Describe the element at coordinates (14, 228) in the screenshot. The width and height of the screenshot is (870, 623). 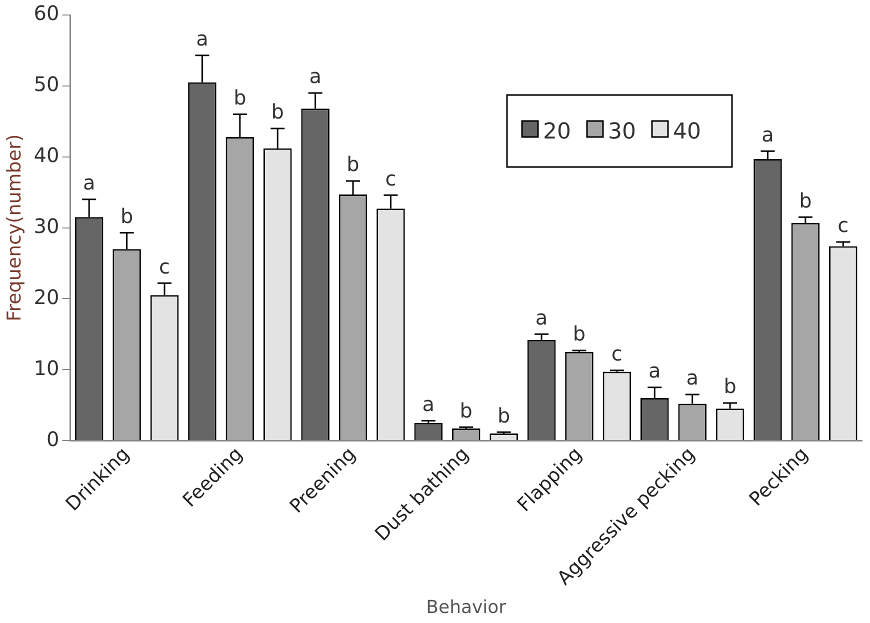
I see `y-axis-title: Frequency(number)` at that location.